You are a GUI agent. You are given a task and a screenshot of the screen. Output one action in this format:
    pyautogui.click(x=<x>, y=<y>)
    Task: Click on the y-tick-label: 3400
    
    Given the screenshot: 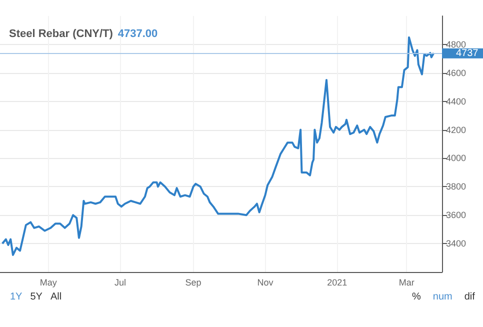 What is the action you would take?
    pyautogui.click(x=456, y=243)
    